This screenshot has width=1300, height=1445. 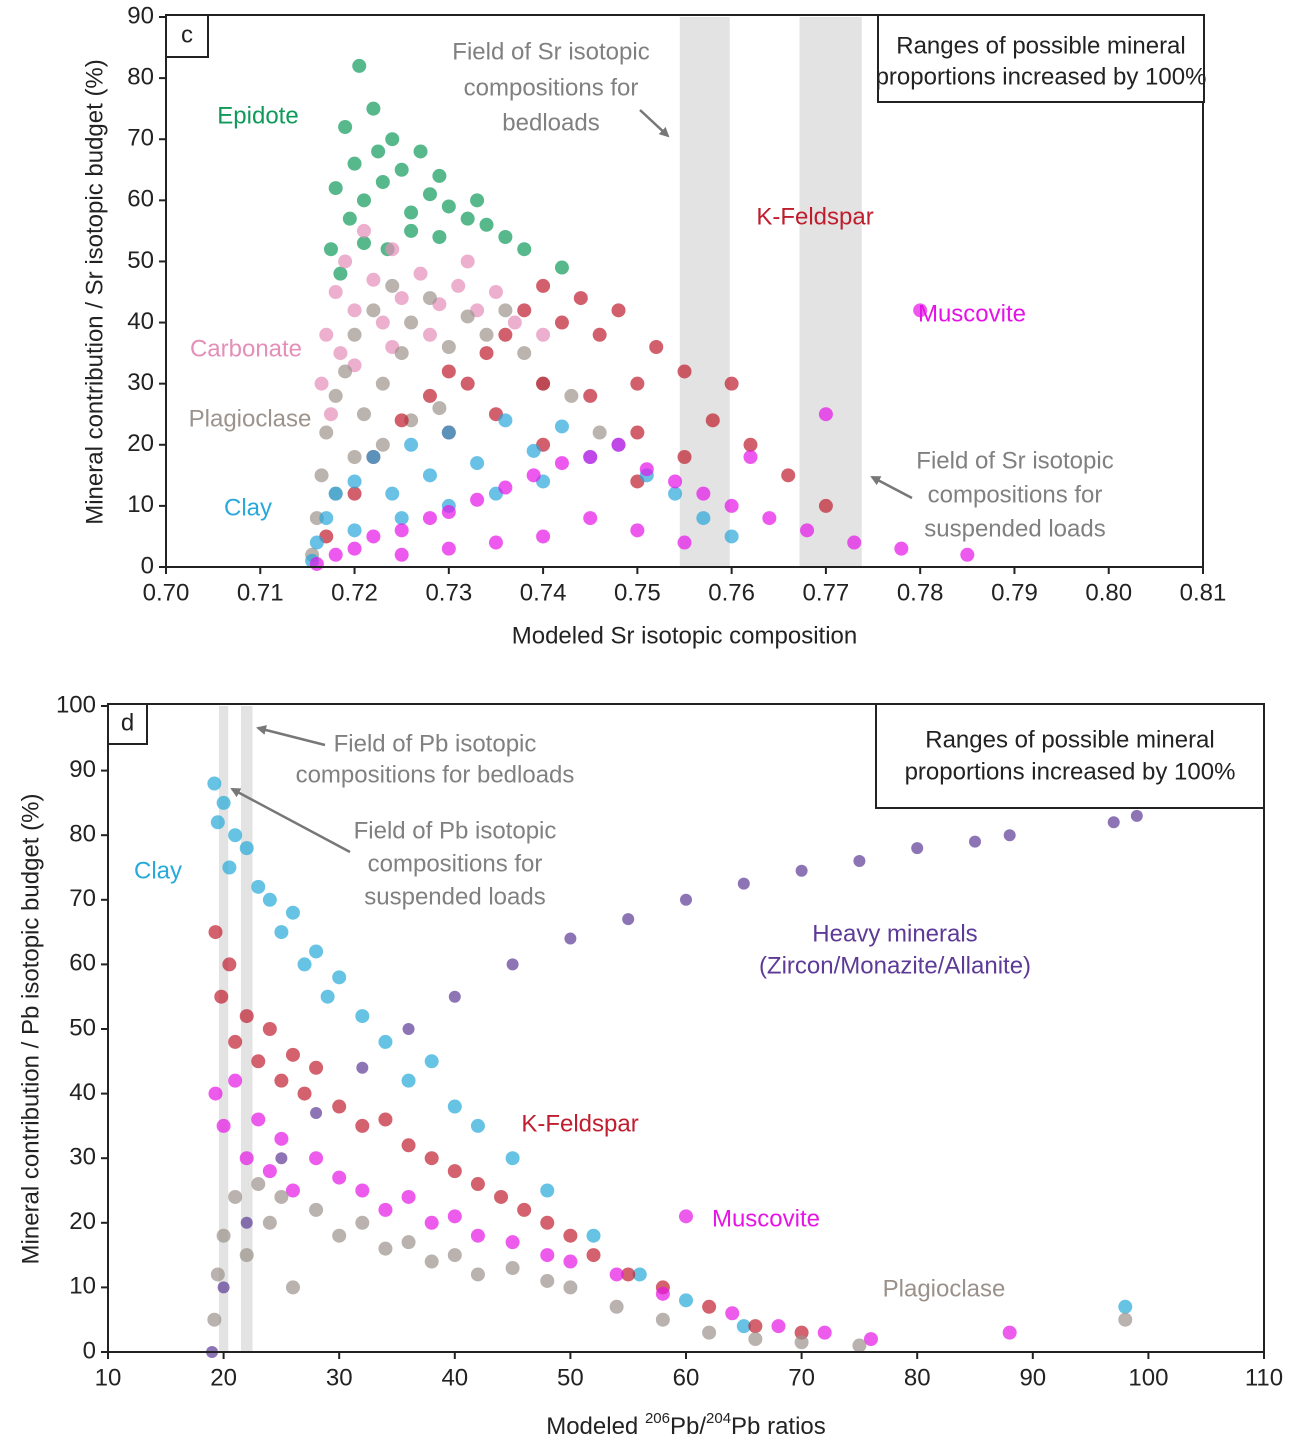 What do you see at coordinates (826, 592) in the screenshot?
I see `x-tick-label: 0.77` at bounding box center [826, 592].